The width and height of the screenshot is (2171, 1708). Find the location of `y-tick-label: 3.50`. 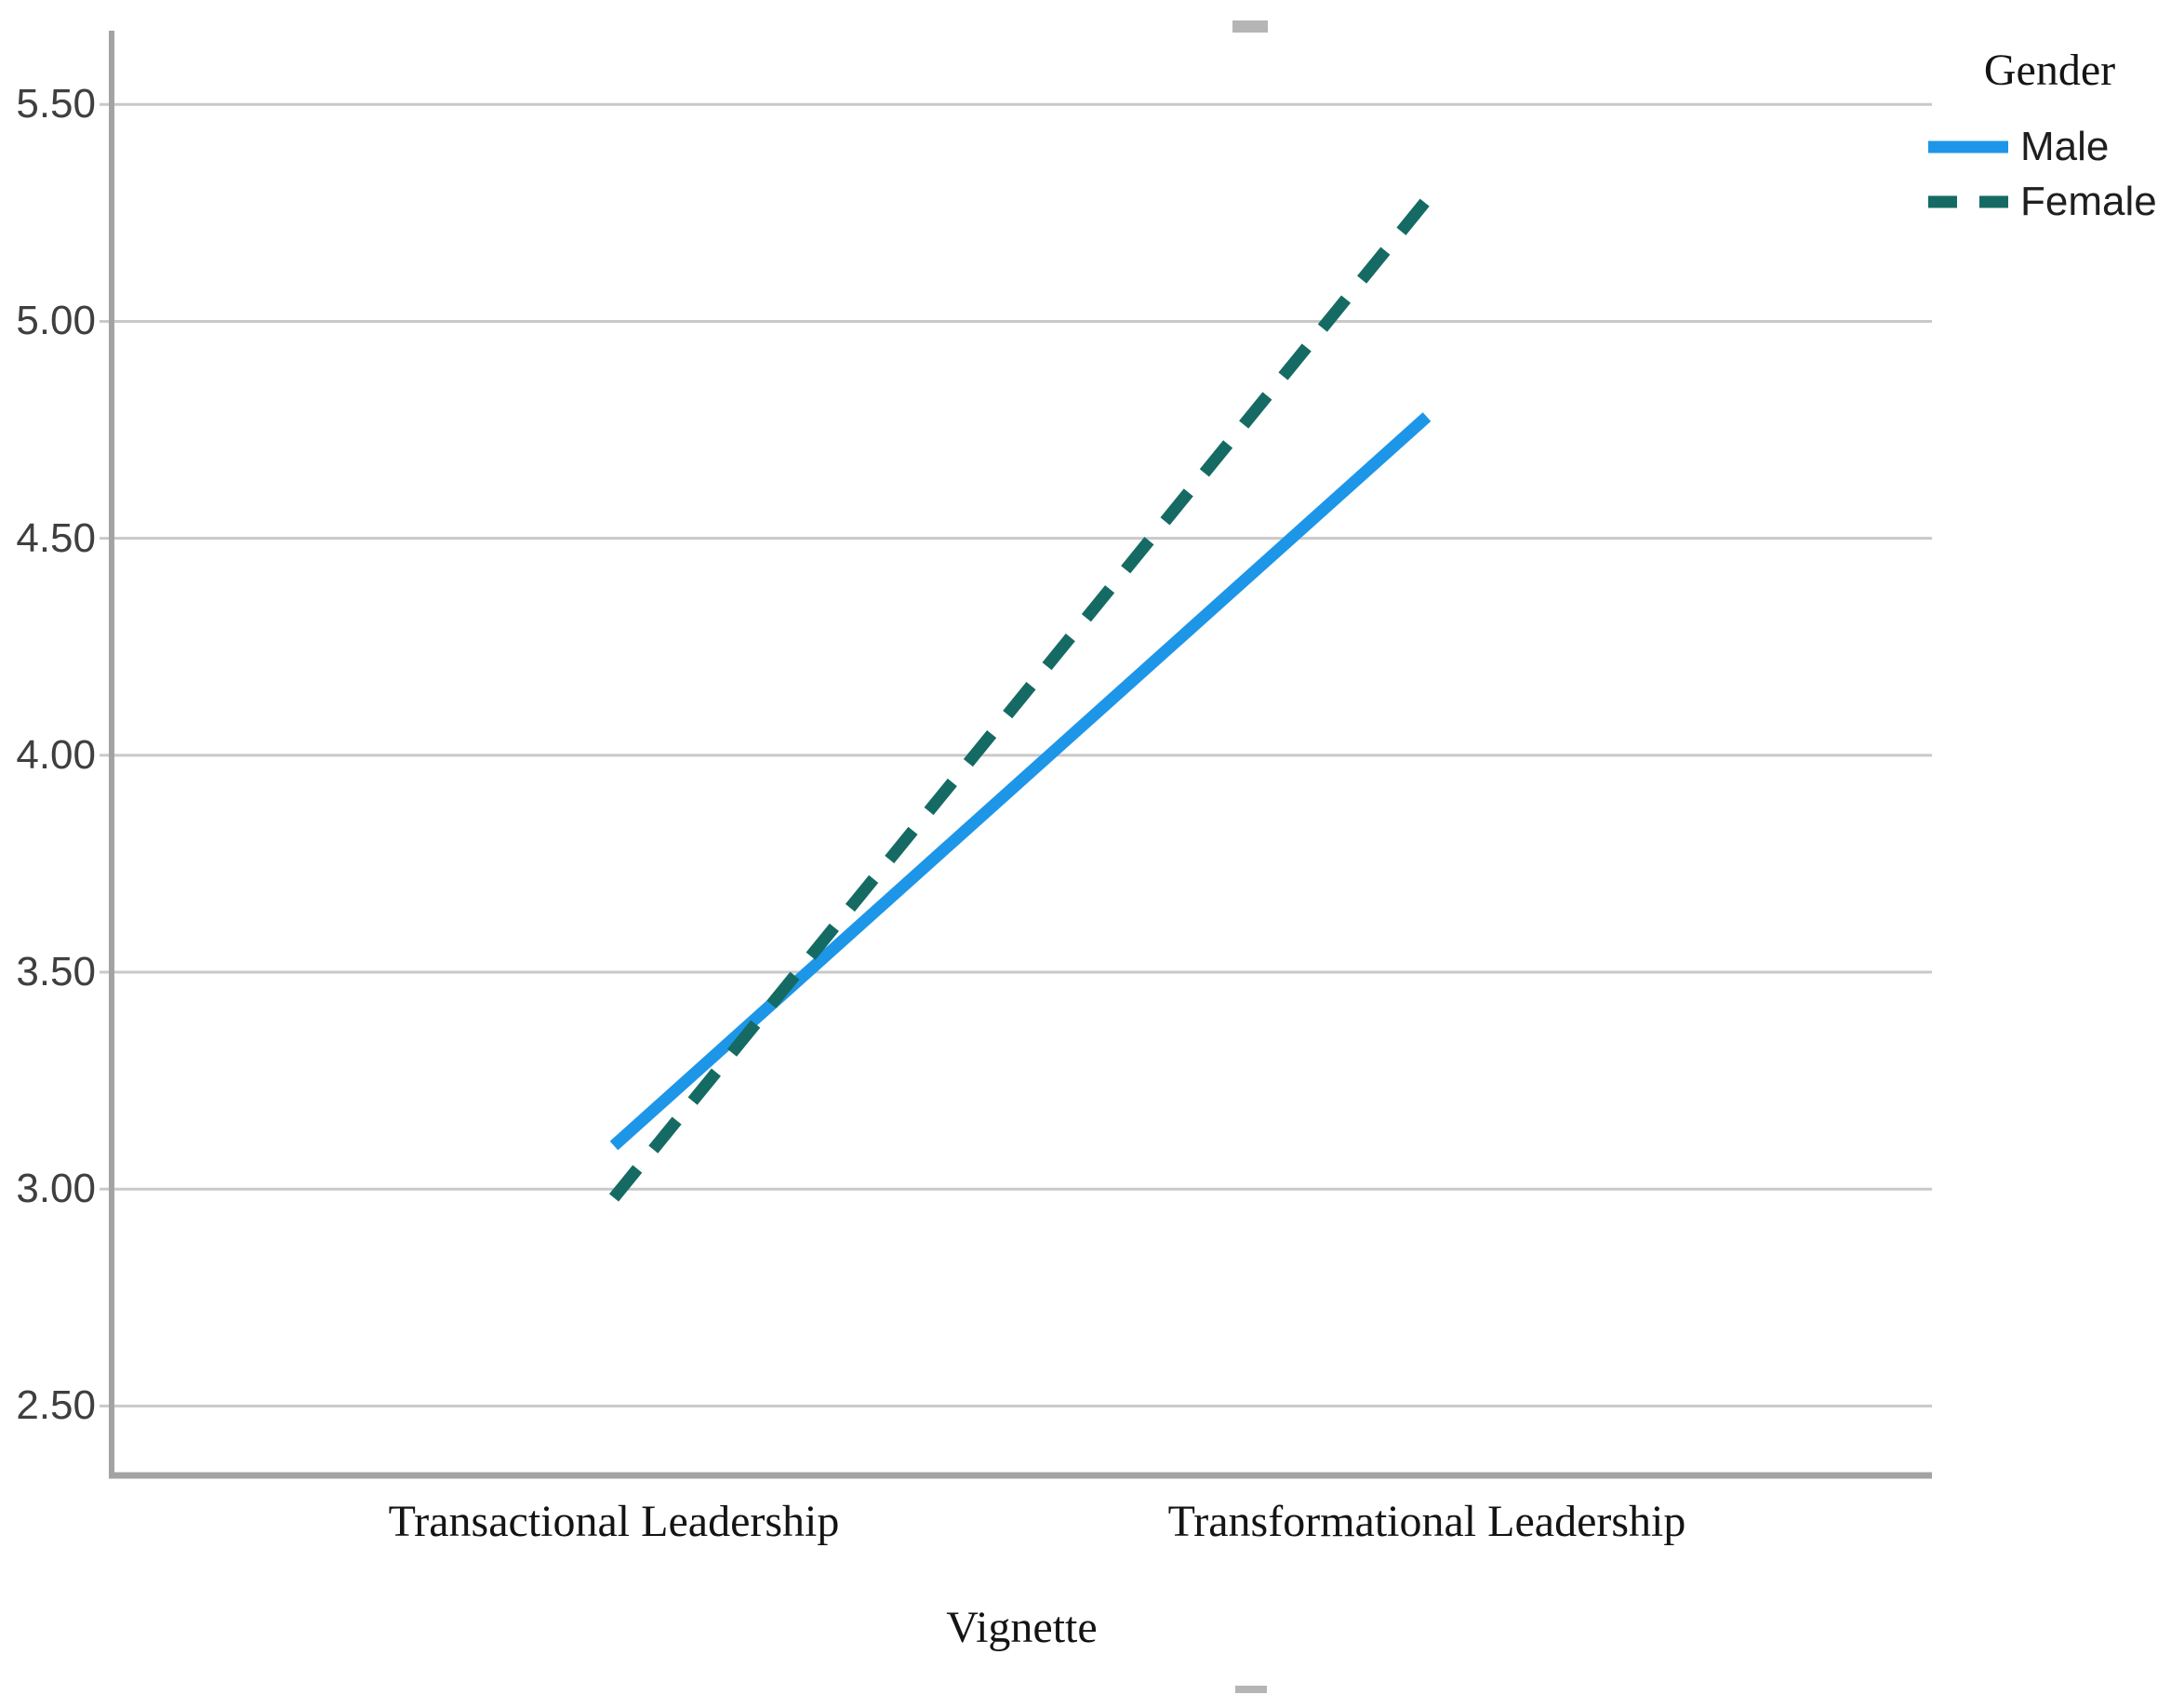

y-tick-label: 3.50 is located at coordinates (56, 971).